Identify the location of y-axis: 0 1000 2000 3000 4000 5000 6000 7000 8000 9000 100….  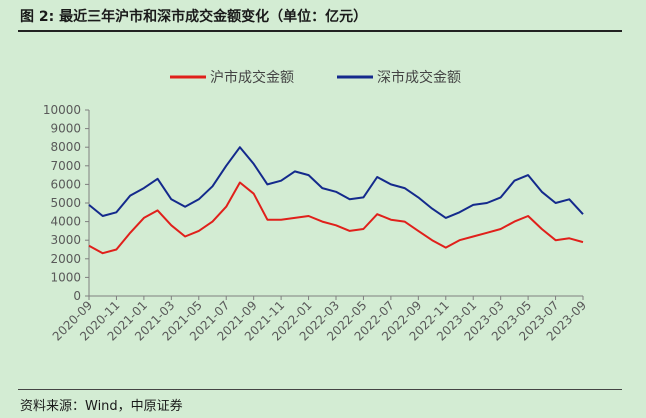
(66, 203).